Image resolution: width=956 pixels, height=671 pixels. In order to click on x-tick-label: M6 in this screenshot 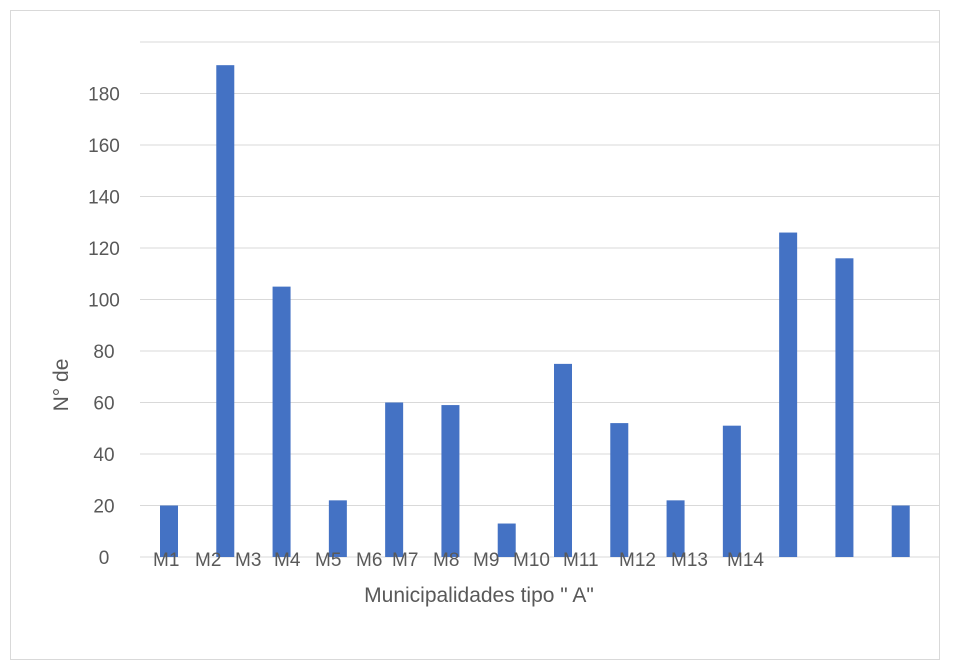, I will do `click(369, 560)`.